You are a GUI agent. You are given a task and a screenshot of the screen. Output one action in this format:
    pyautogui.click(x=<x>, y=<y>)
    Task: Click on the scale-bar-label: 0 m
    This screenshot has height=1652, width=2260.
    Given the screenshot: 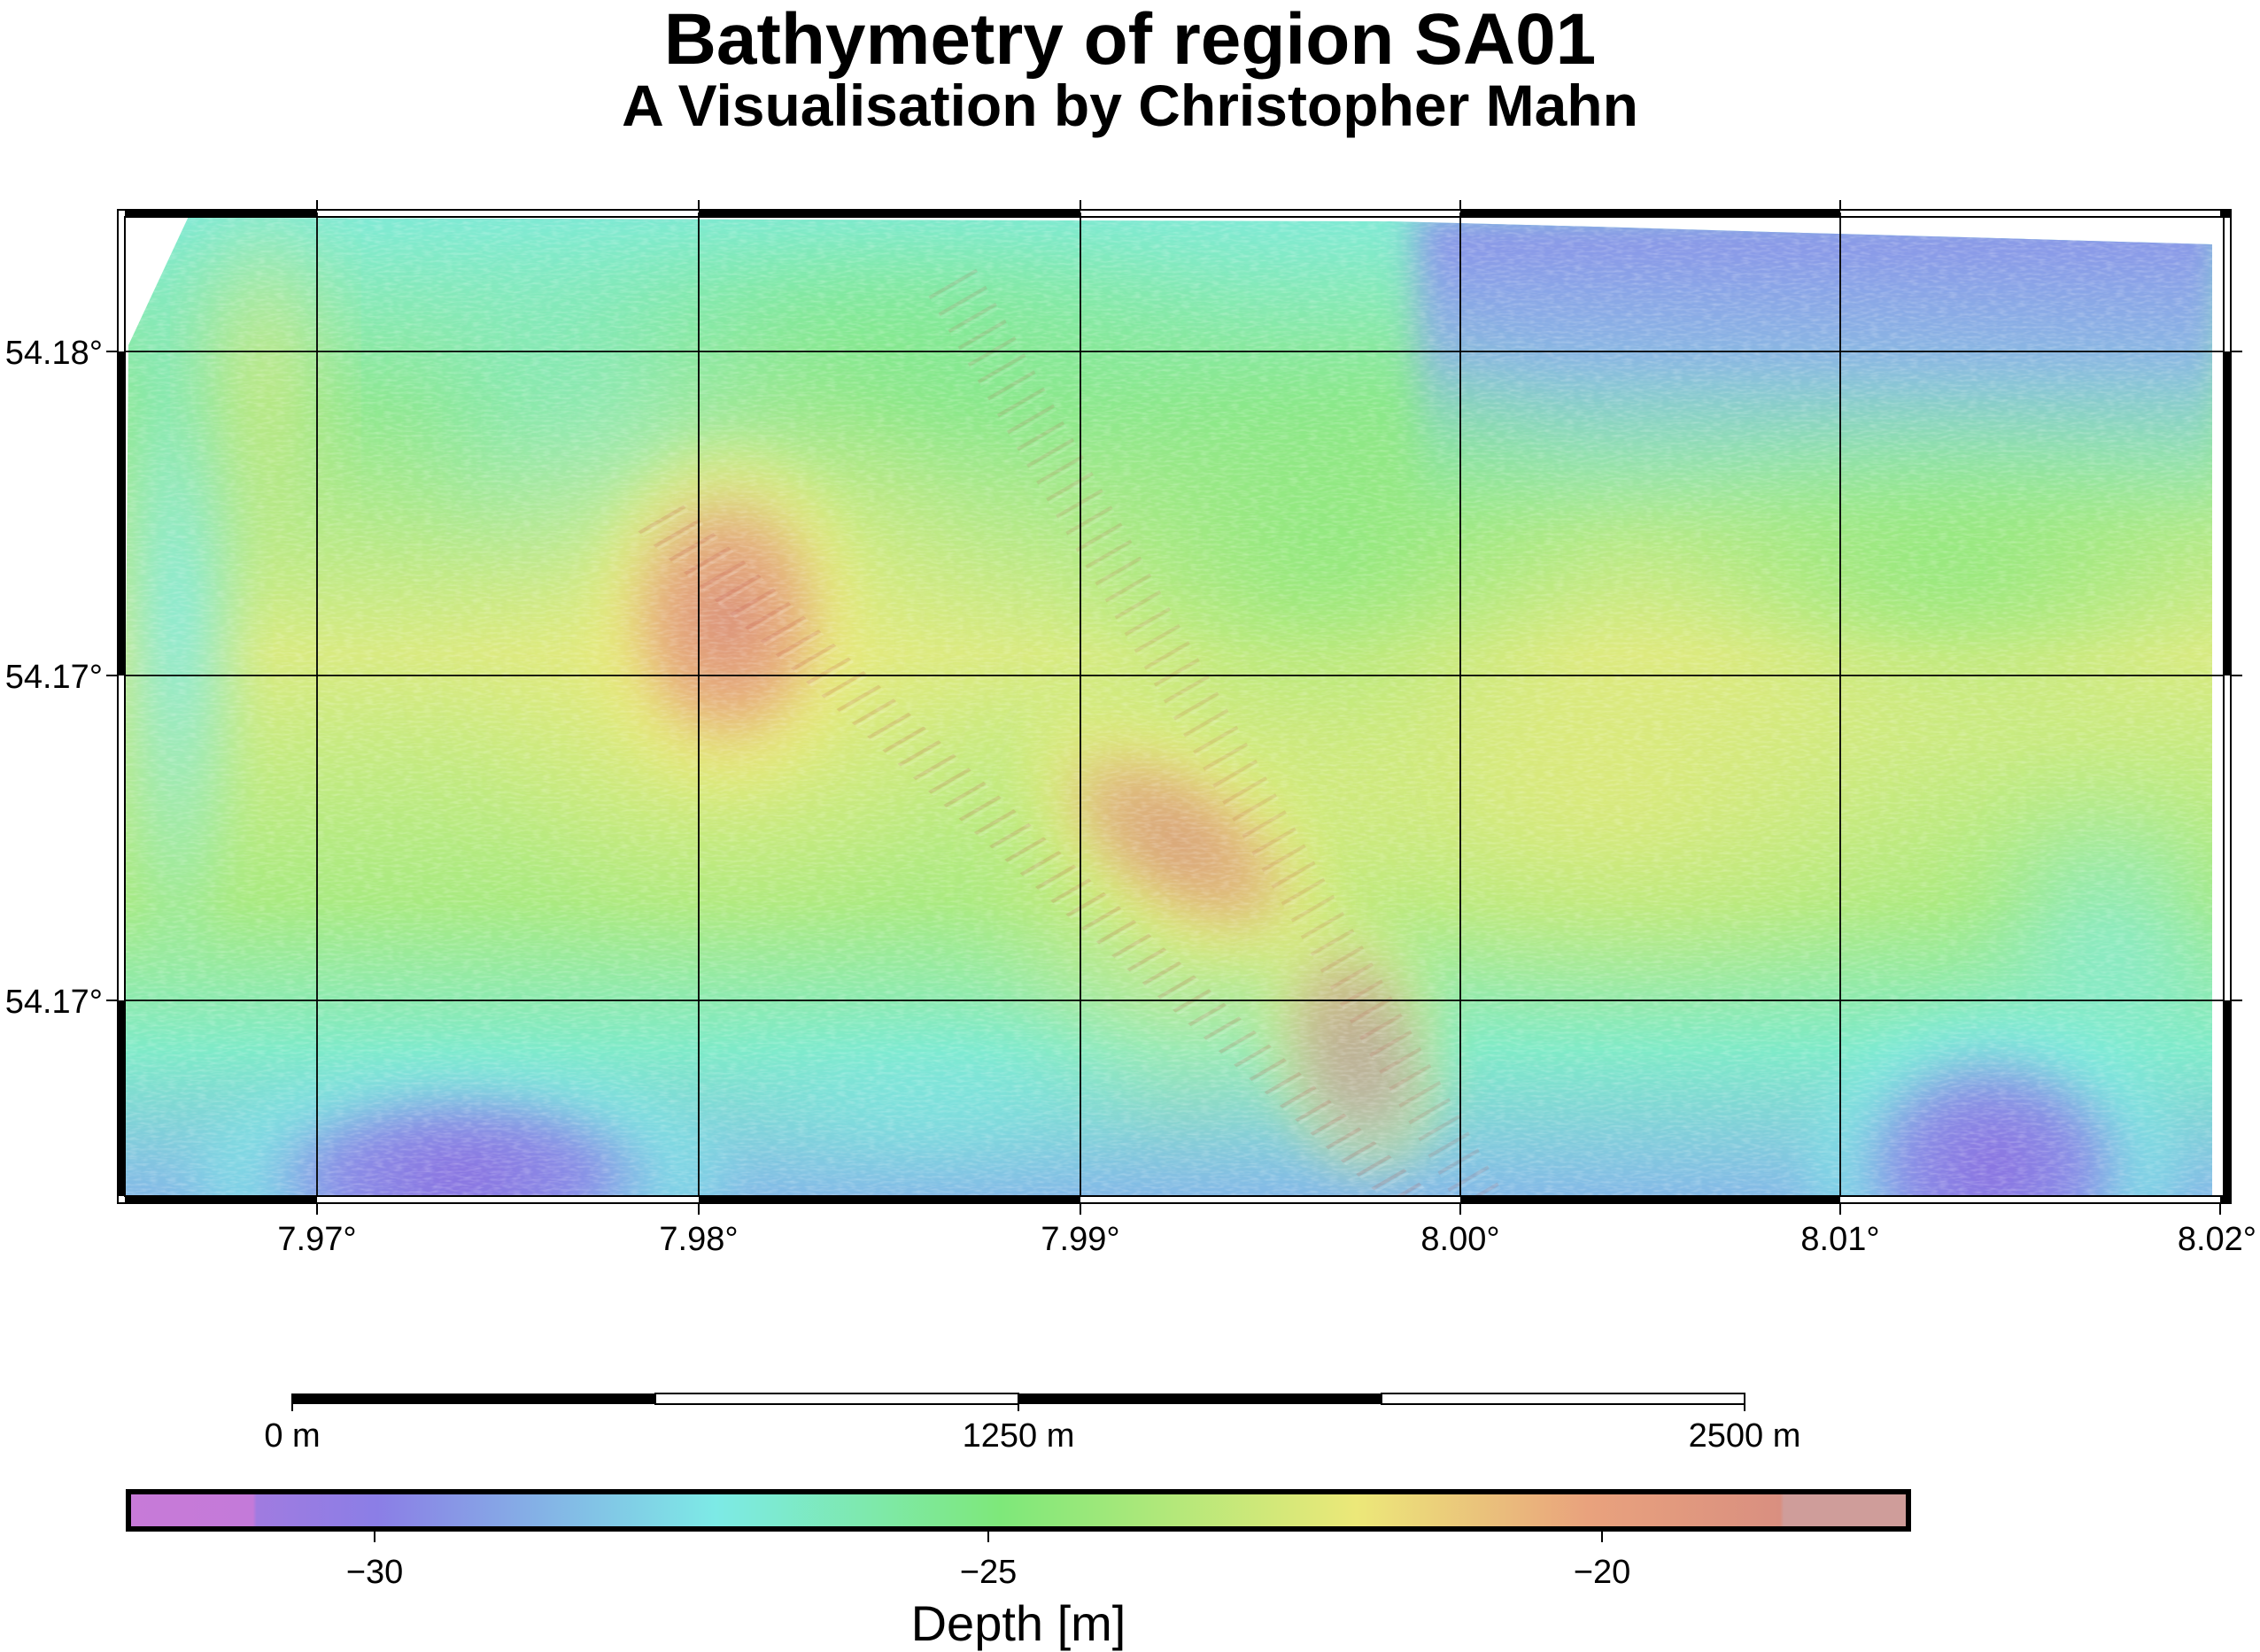 What is the action you would take?
    pyautogui.click(x=292, y=1436)
    